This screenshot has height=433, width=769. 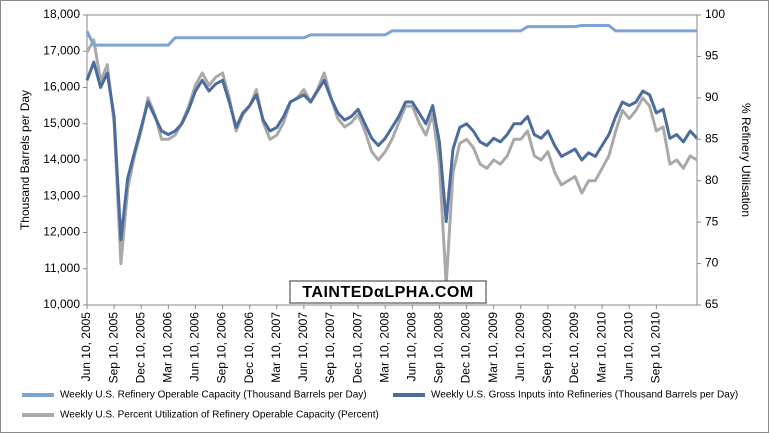 I want to click on watermark: TAINTEDαLPHA.COM, so click(x=388, y=292).